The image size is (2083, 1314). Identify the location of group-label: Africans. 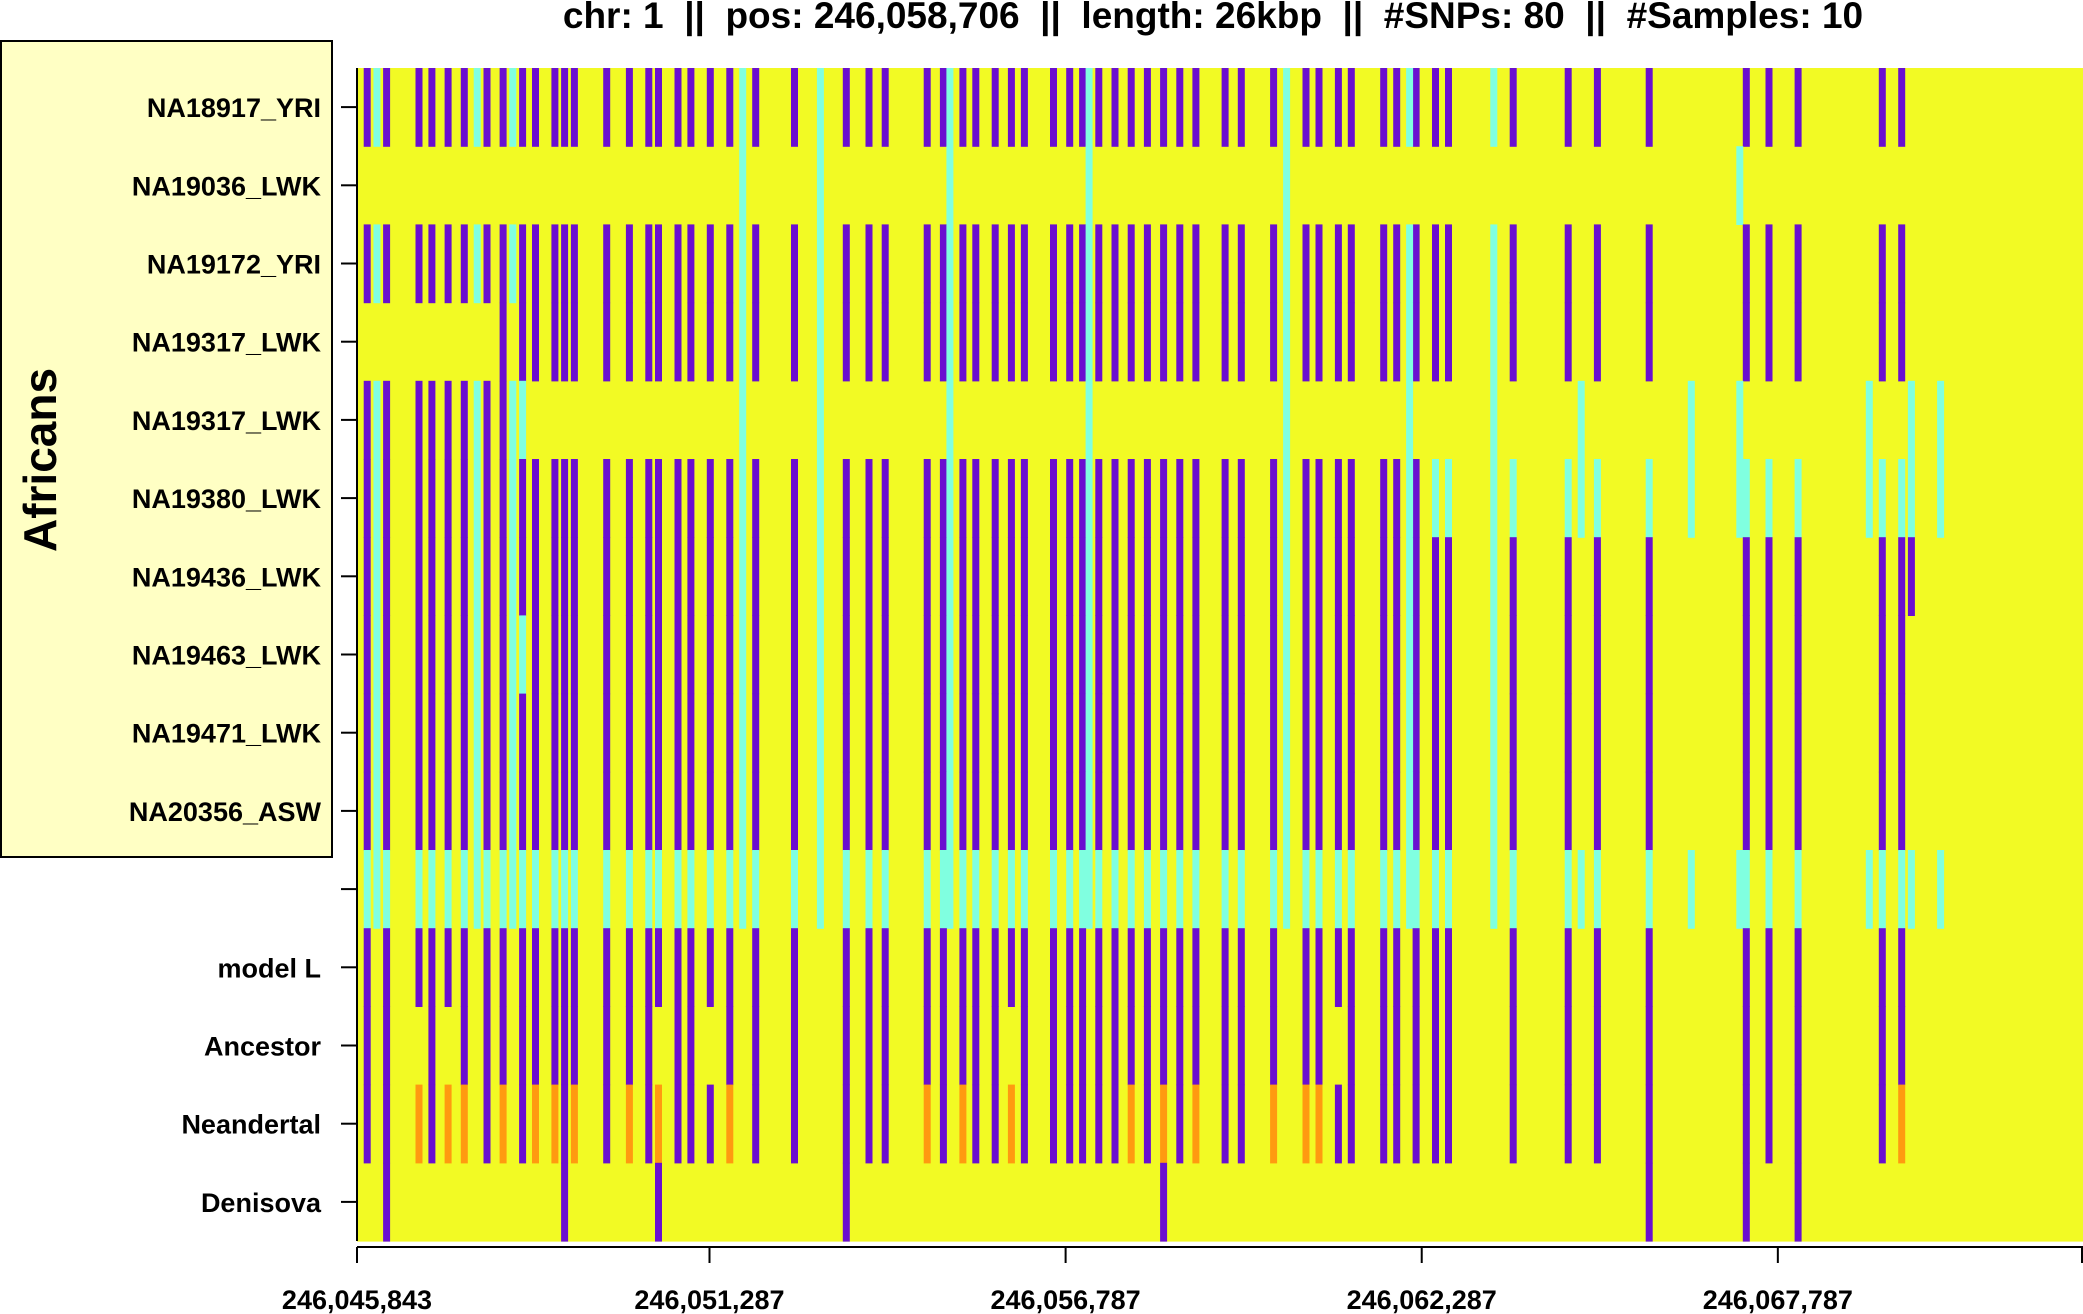
(40, 460).